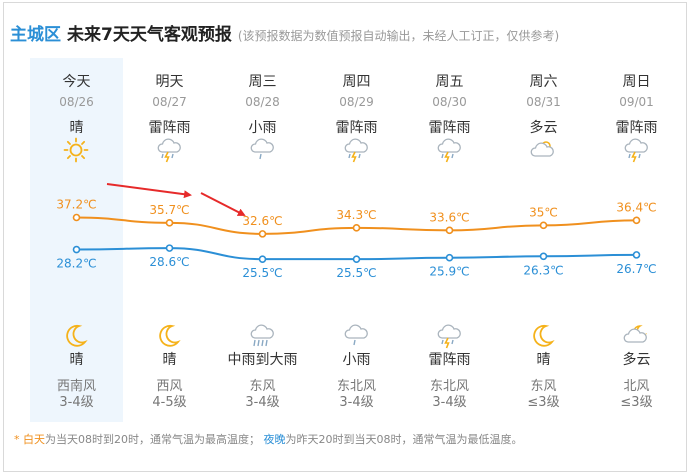  What do you see at coordinates (636, 336) in the screenshot?
I see `partly-cloudy-night-icon` at bounding box center [636, 336].